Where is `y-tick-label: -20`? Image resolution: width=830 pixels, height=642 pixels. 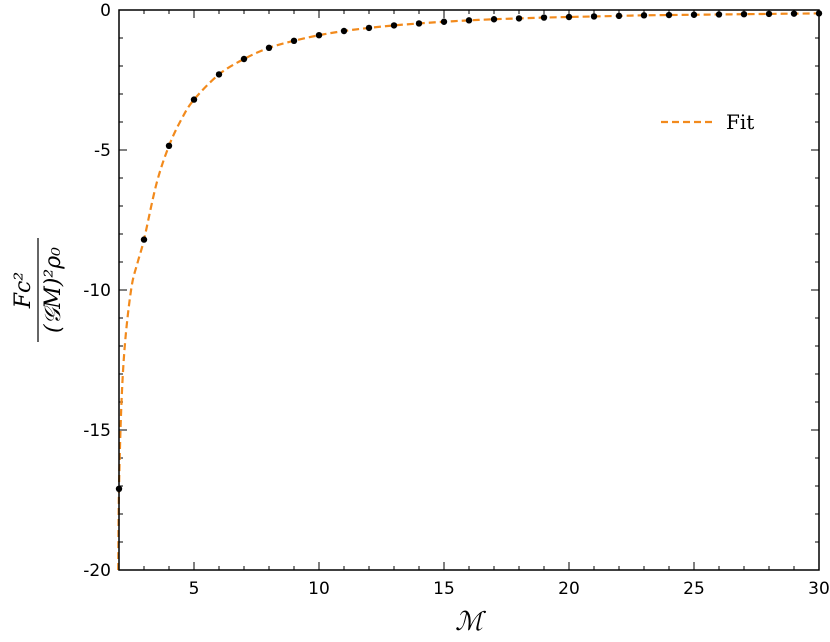
y-tick-label: -20 is located at coordinates (97, 571).